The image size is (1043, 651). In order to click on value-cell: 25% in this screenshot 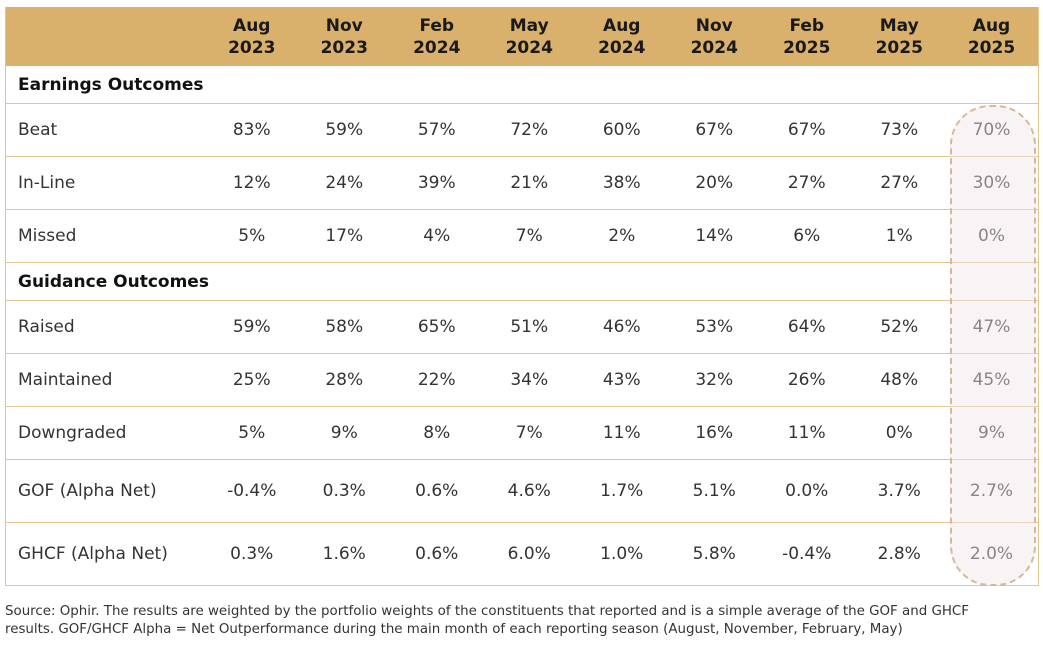, I will do `click(251, 380)`.